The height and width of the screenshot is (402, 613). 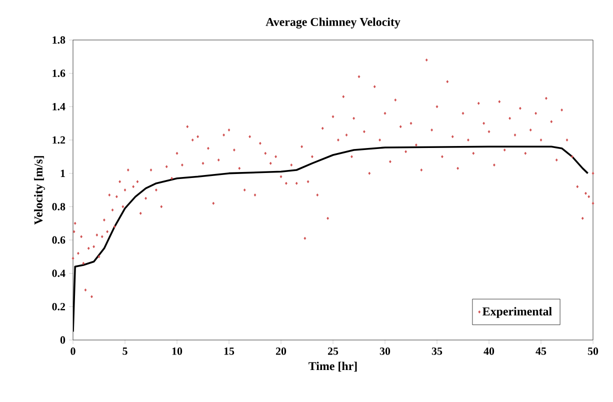 I want to click on x-tick-label: 20, so click(x=281, y=351).